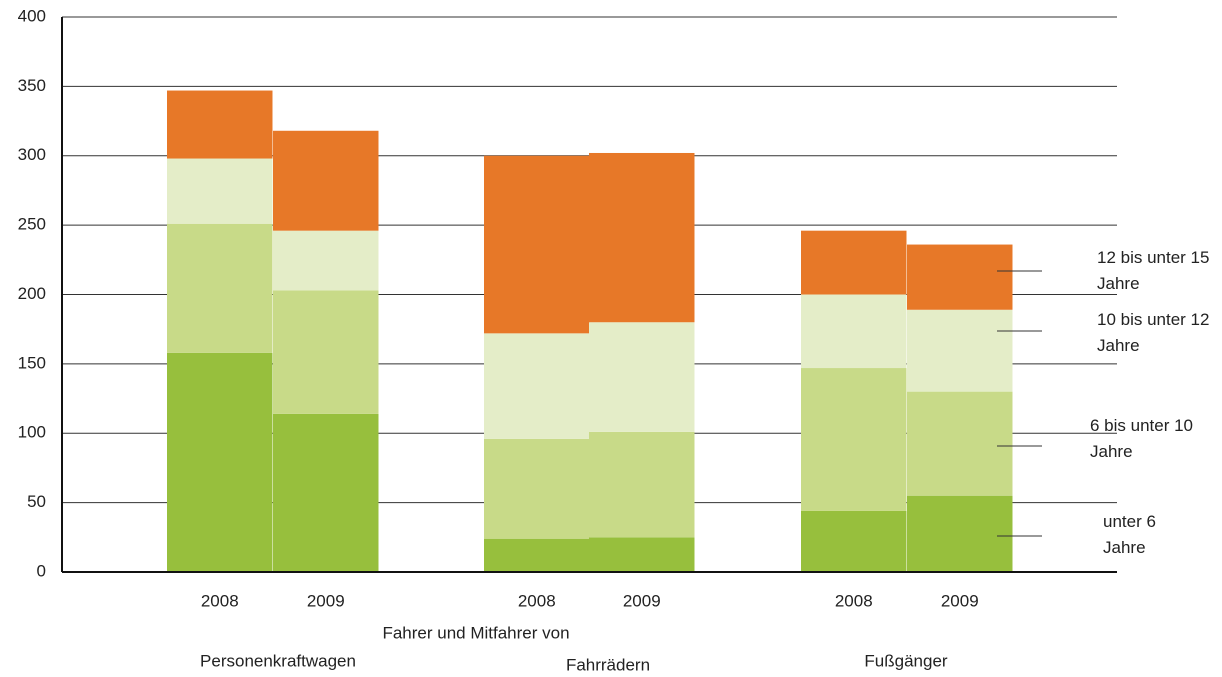 The width and height of the screenshot is (1222, 677). Describe the element at coordinates (32, 224) in the screenshot. I see `y-tick-label: 250` at that location.